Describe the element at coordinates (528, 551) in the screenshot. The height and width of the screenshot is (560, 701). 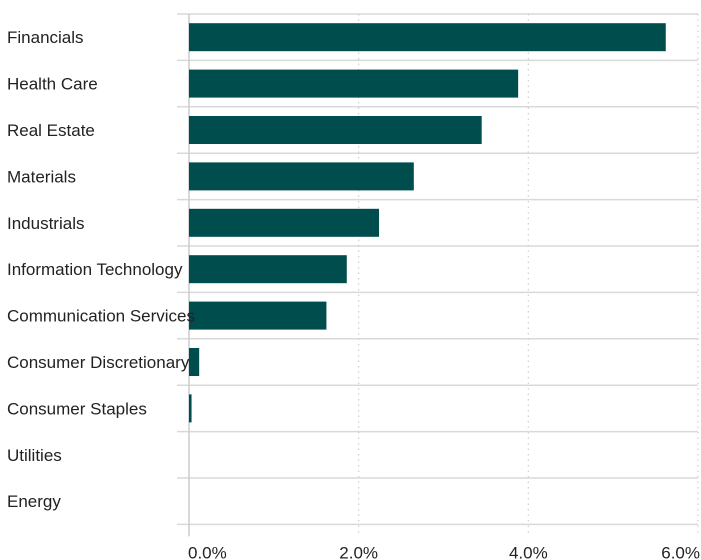
I see `x-tick-label: 4.0%` at that location.